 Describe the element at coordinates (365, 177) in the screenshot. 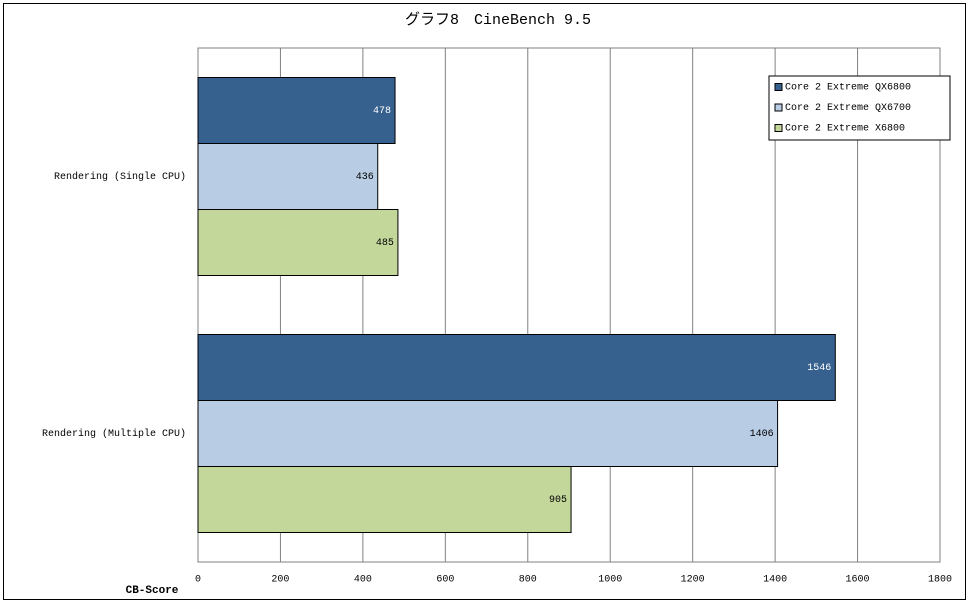

I see `value-label: 436` at that location.